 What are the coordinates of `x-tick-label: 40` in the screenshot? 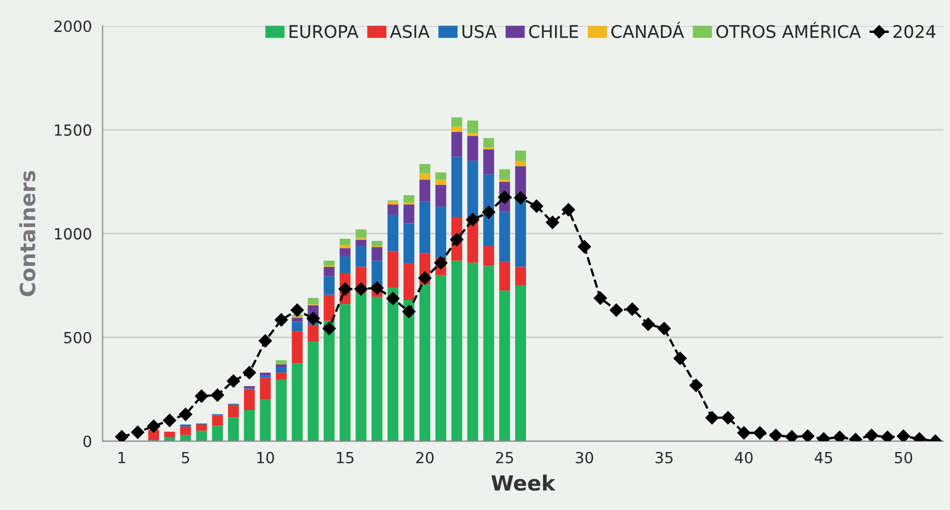 It's located at (743, 458).